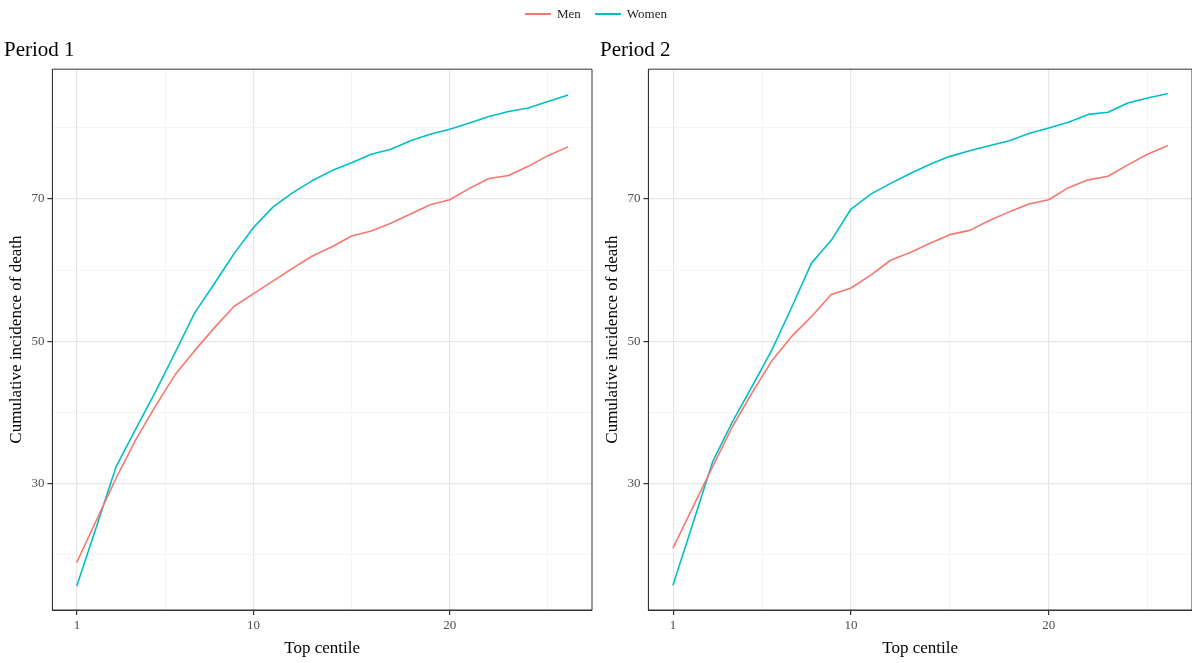 The width and height of the screenshot is (1192, 663). What do you see at coordinates (569, 14) in the screenshot?
I see `legend-label: Men` at bounding box center [569, 14].